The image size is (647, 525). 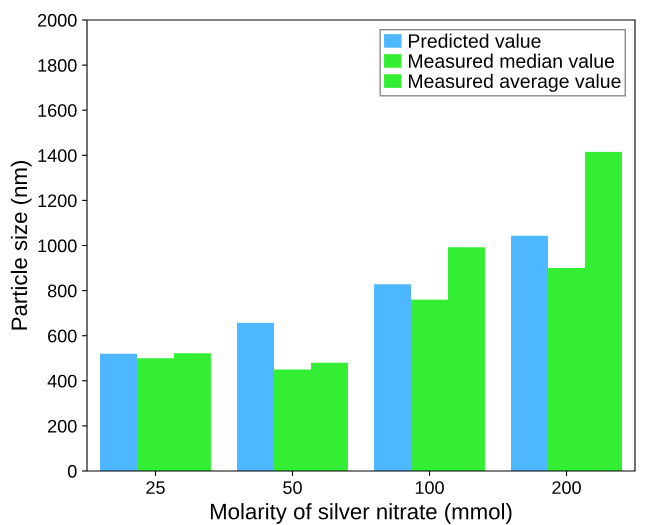 I want to click on y-tick-label: 1000, so click(x=57, y=245).